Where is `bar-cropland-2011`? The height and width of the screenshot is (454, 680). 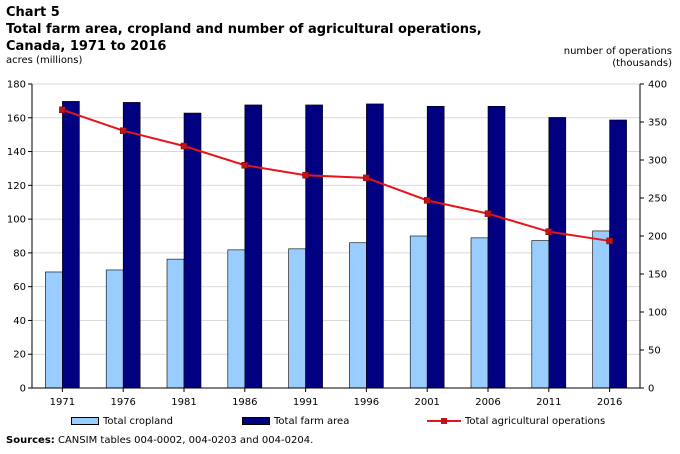 bar-cropland-2011 is located at coordinates (540, 314).